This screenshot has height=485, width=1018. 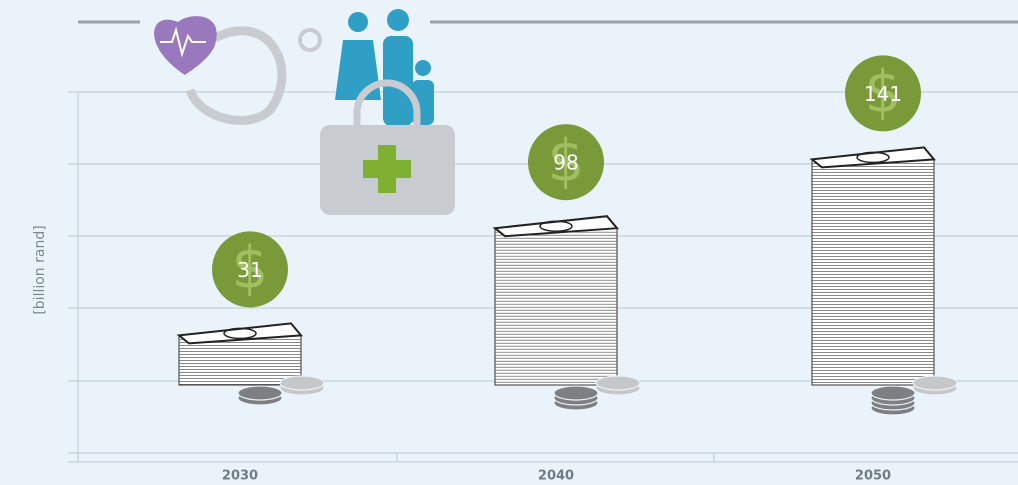 I want to click on x-tick-label: 2050, so click(x=873, y=476).